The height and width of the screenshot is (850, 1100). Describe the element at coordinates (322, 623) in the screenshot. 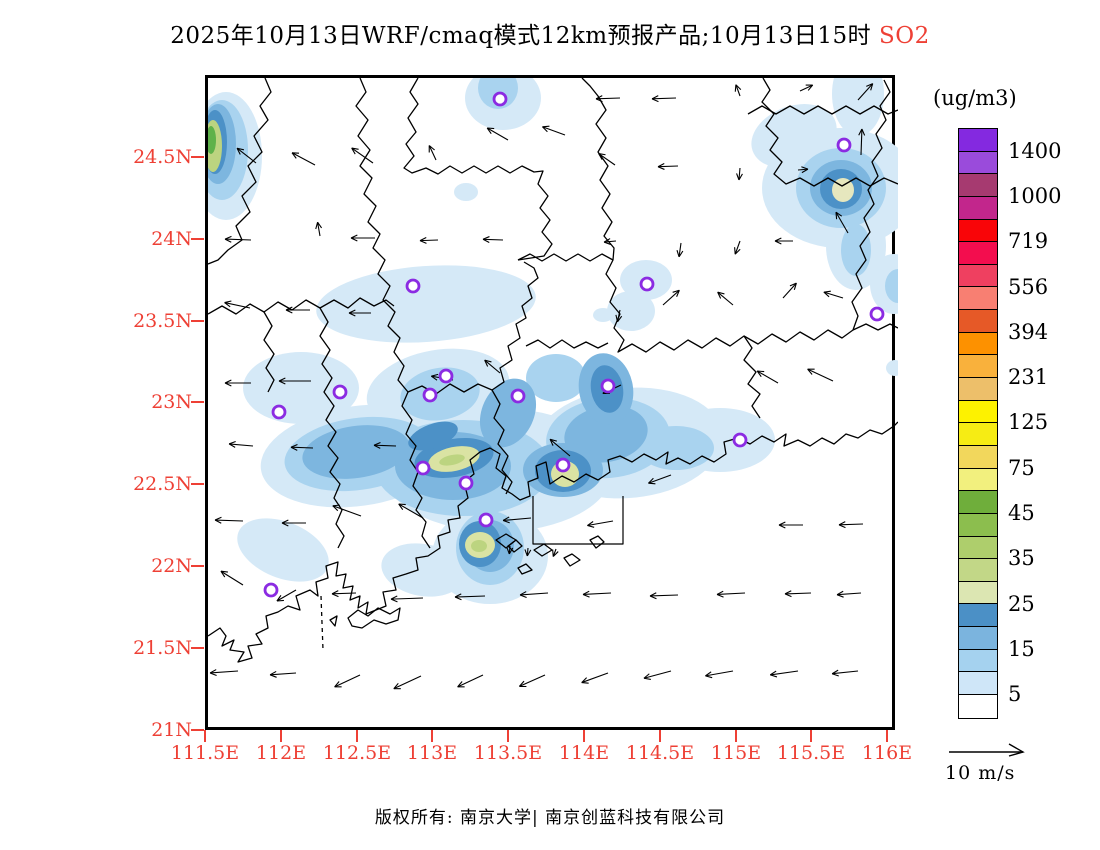

I see `dashed-boundary` at that location.